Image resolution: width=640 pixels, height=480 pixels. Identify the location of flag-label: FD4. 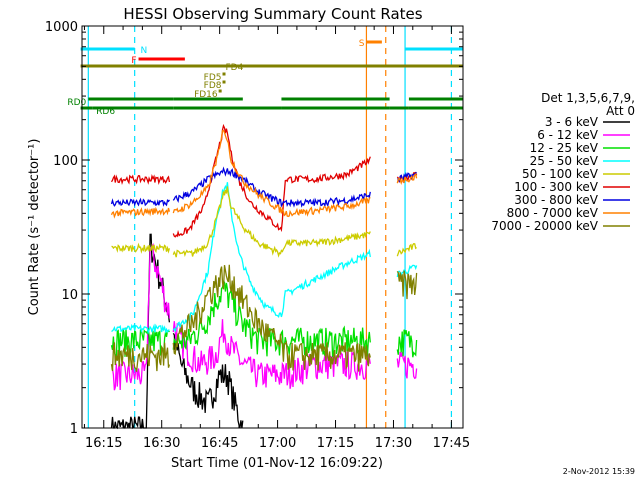
(235, 68).